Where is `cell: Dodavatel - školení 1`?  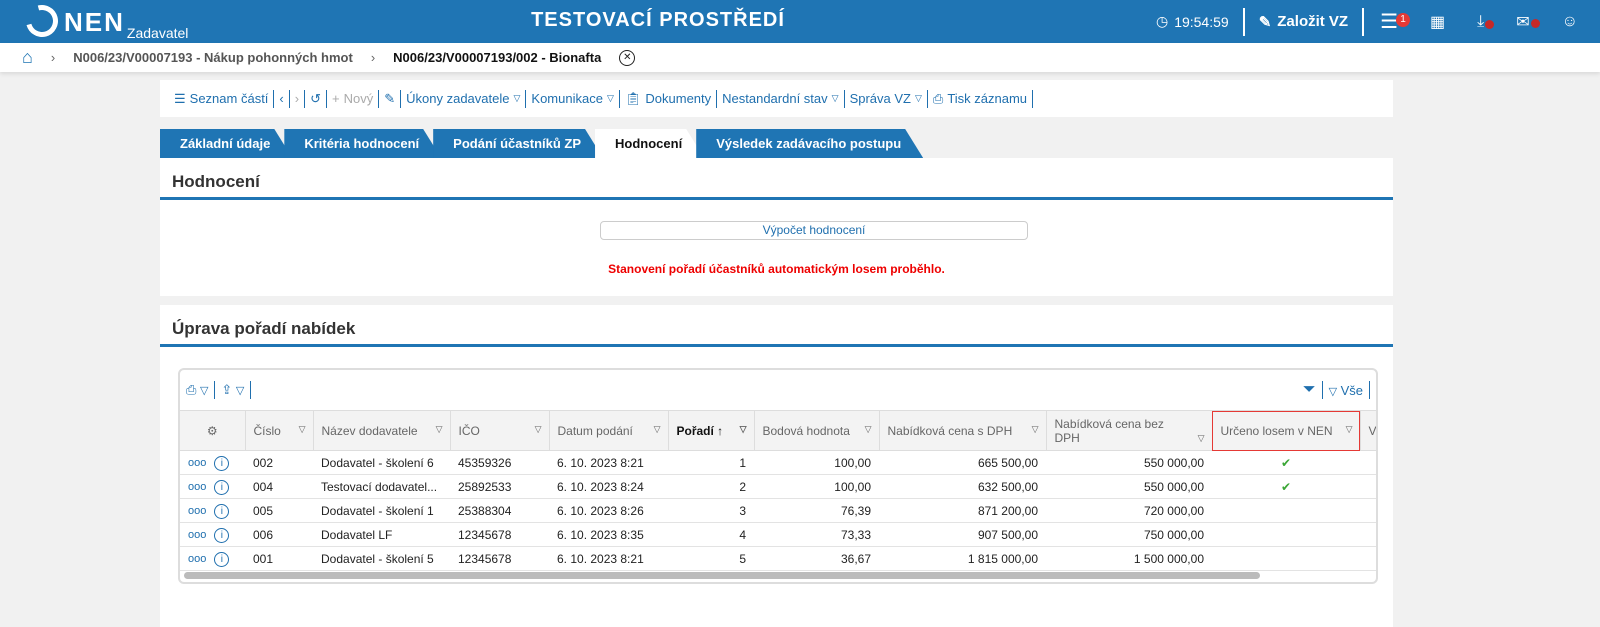 cell: Dodavatel - školení 1 is located at coordinates (381, 510).